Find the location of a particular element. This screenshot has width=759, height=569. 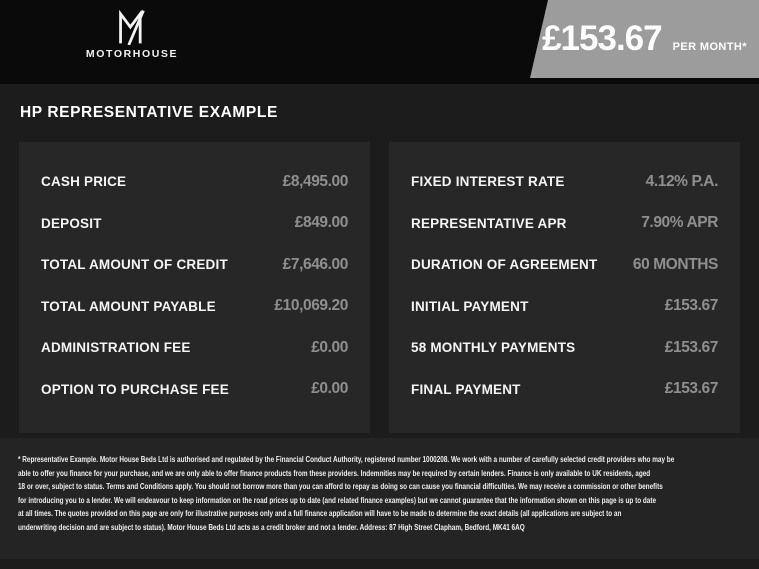

finance-row-monthly-payments: 58 MONTHLY PAYMENTS £153.67 is located at coordinates (564, 348).